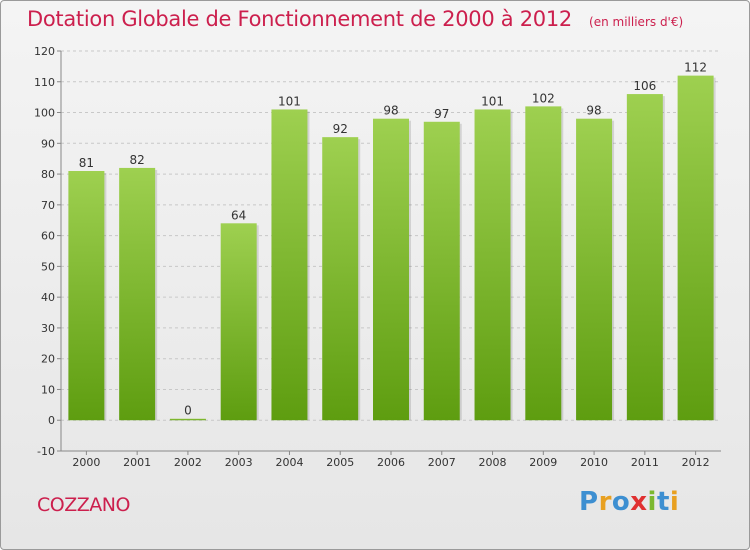  I want to click on proxiti-logo: Proxiti, so click(629, 502).